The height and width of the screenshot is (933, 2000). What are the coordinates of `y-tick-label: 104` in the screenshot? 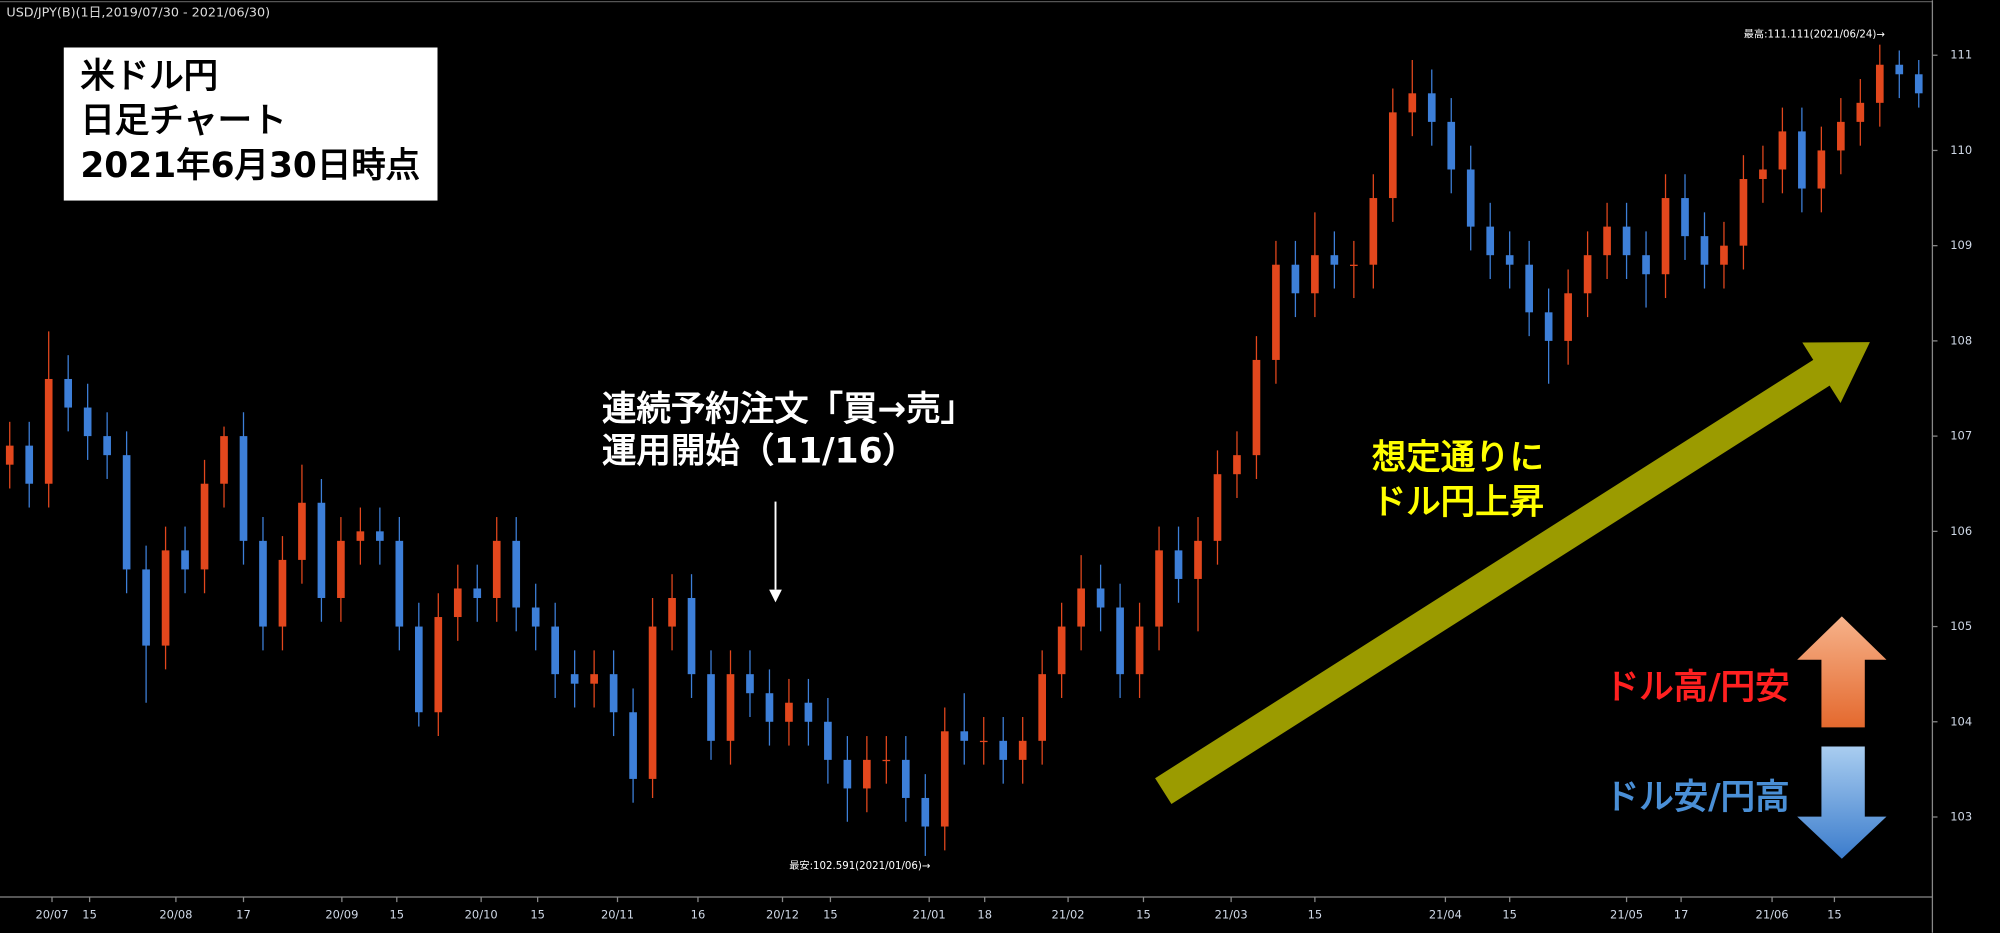 It's located at (1961, 721).